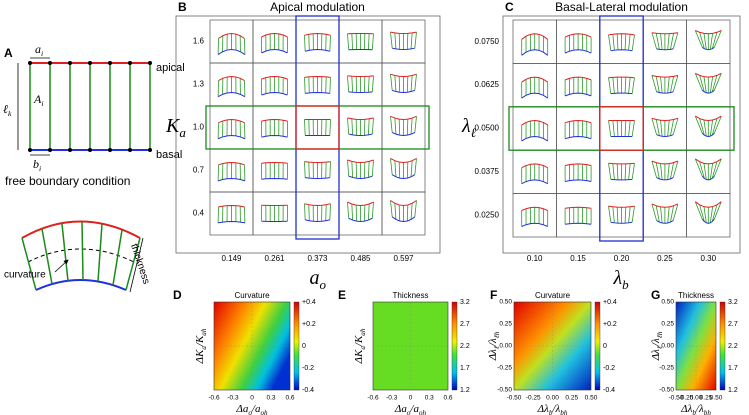  What do you see at coordinates (169, 155) in the screenshot?
I see `basal-label: basal` at bounding box center [169, 155].